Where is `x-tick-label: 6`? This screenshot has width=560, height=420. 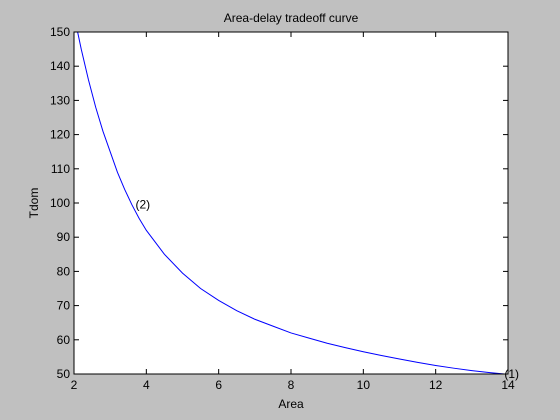
x-tick-label: 6 is located at coordinates (218, 385).